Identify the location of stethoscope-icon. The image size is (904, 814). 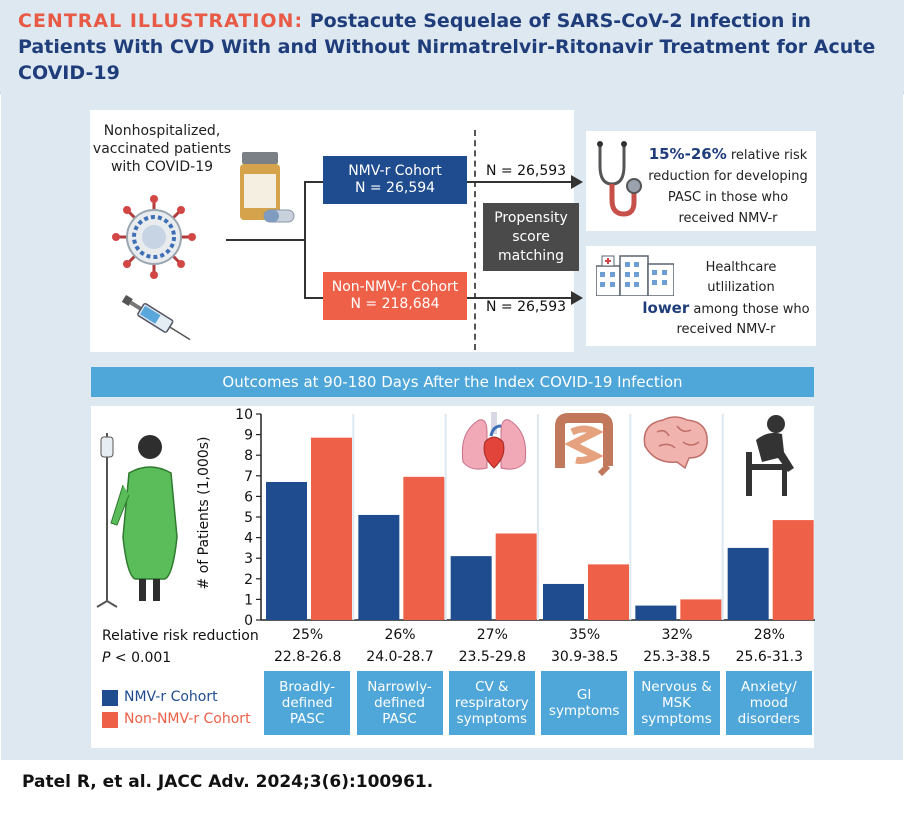
(616, 181).